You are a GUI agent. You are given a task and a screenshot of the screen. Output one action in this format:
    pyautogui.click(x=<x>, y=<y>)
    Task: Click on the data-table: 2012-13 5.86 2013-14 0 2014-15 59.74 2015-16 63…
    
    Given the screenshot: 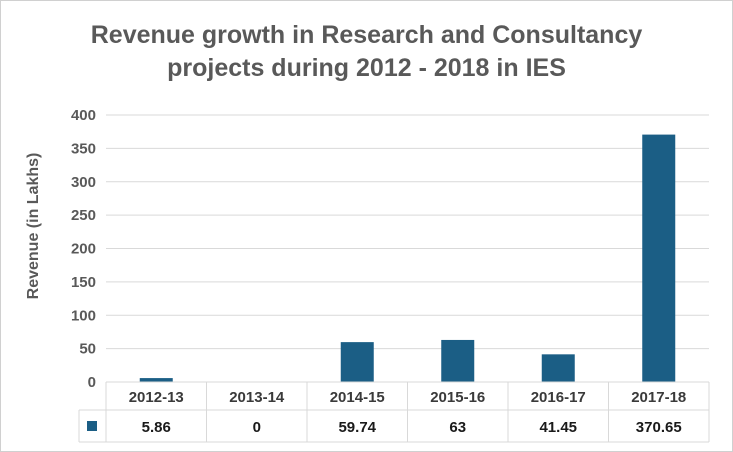 What is the action you would take?
    pyautogui.click(x=394, y=412)
    